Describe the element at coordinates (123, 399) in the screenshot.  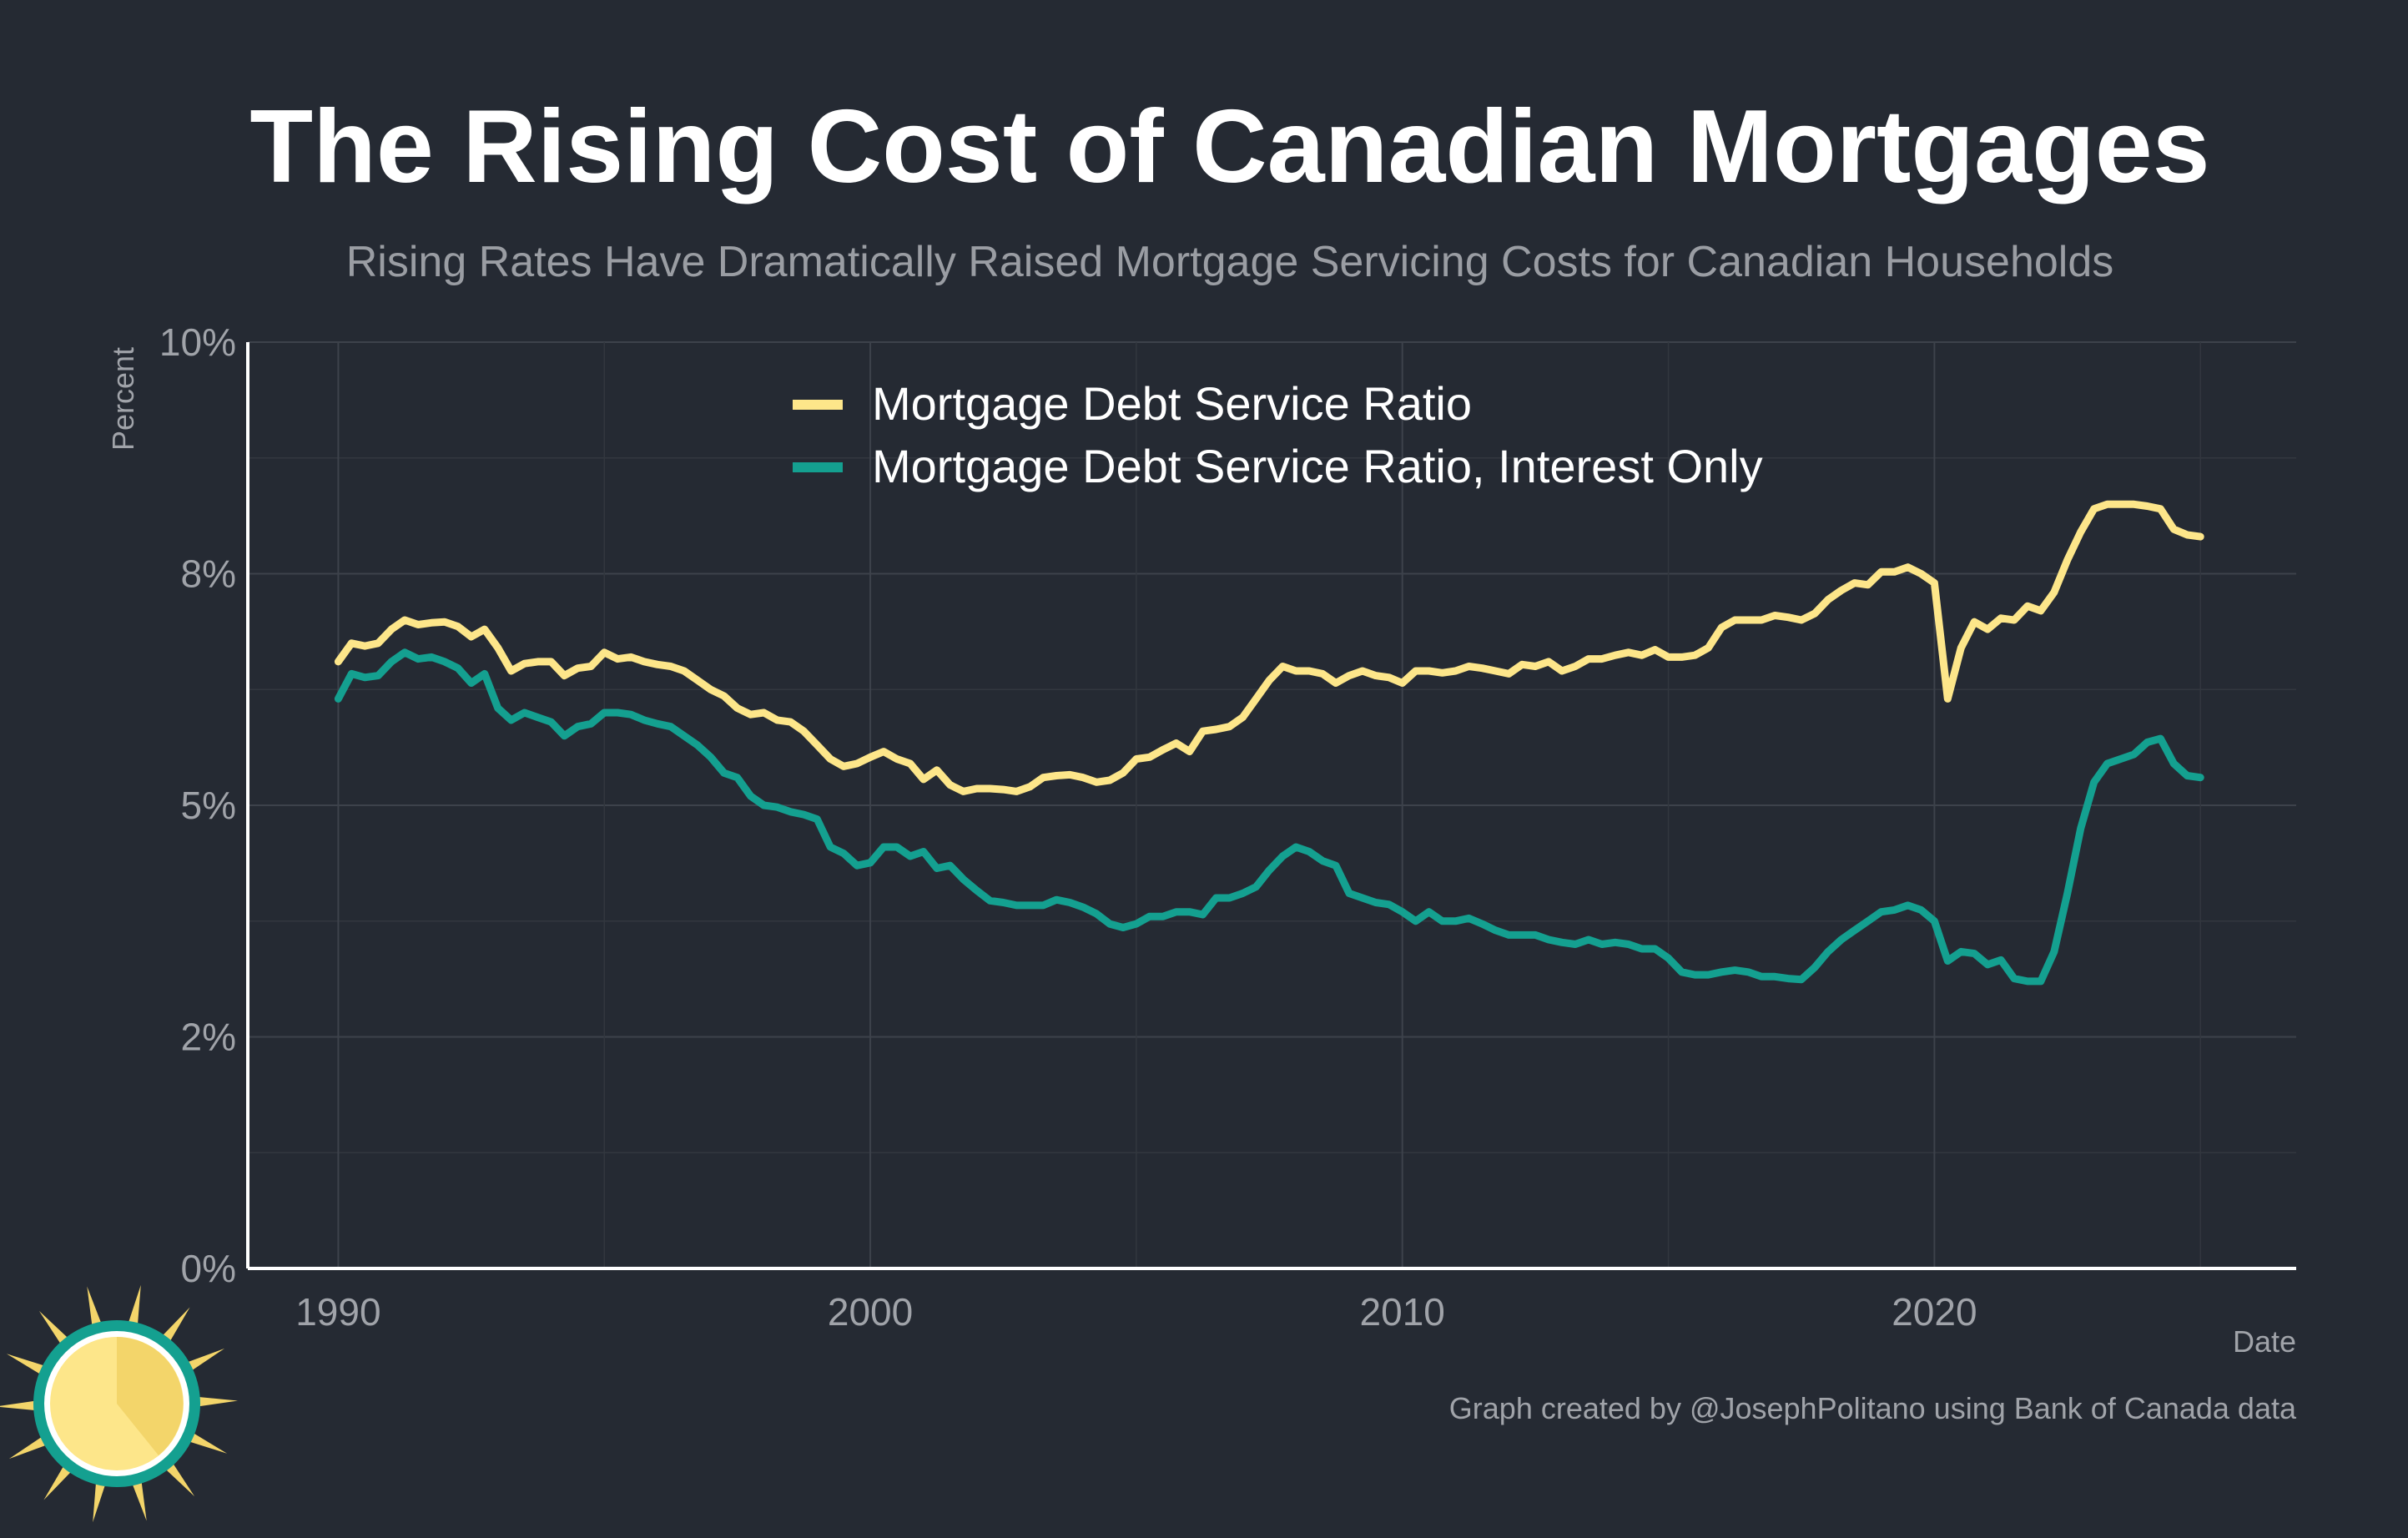
I see `y-axis-title: Percent` at that location.